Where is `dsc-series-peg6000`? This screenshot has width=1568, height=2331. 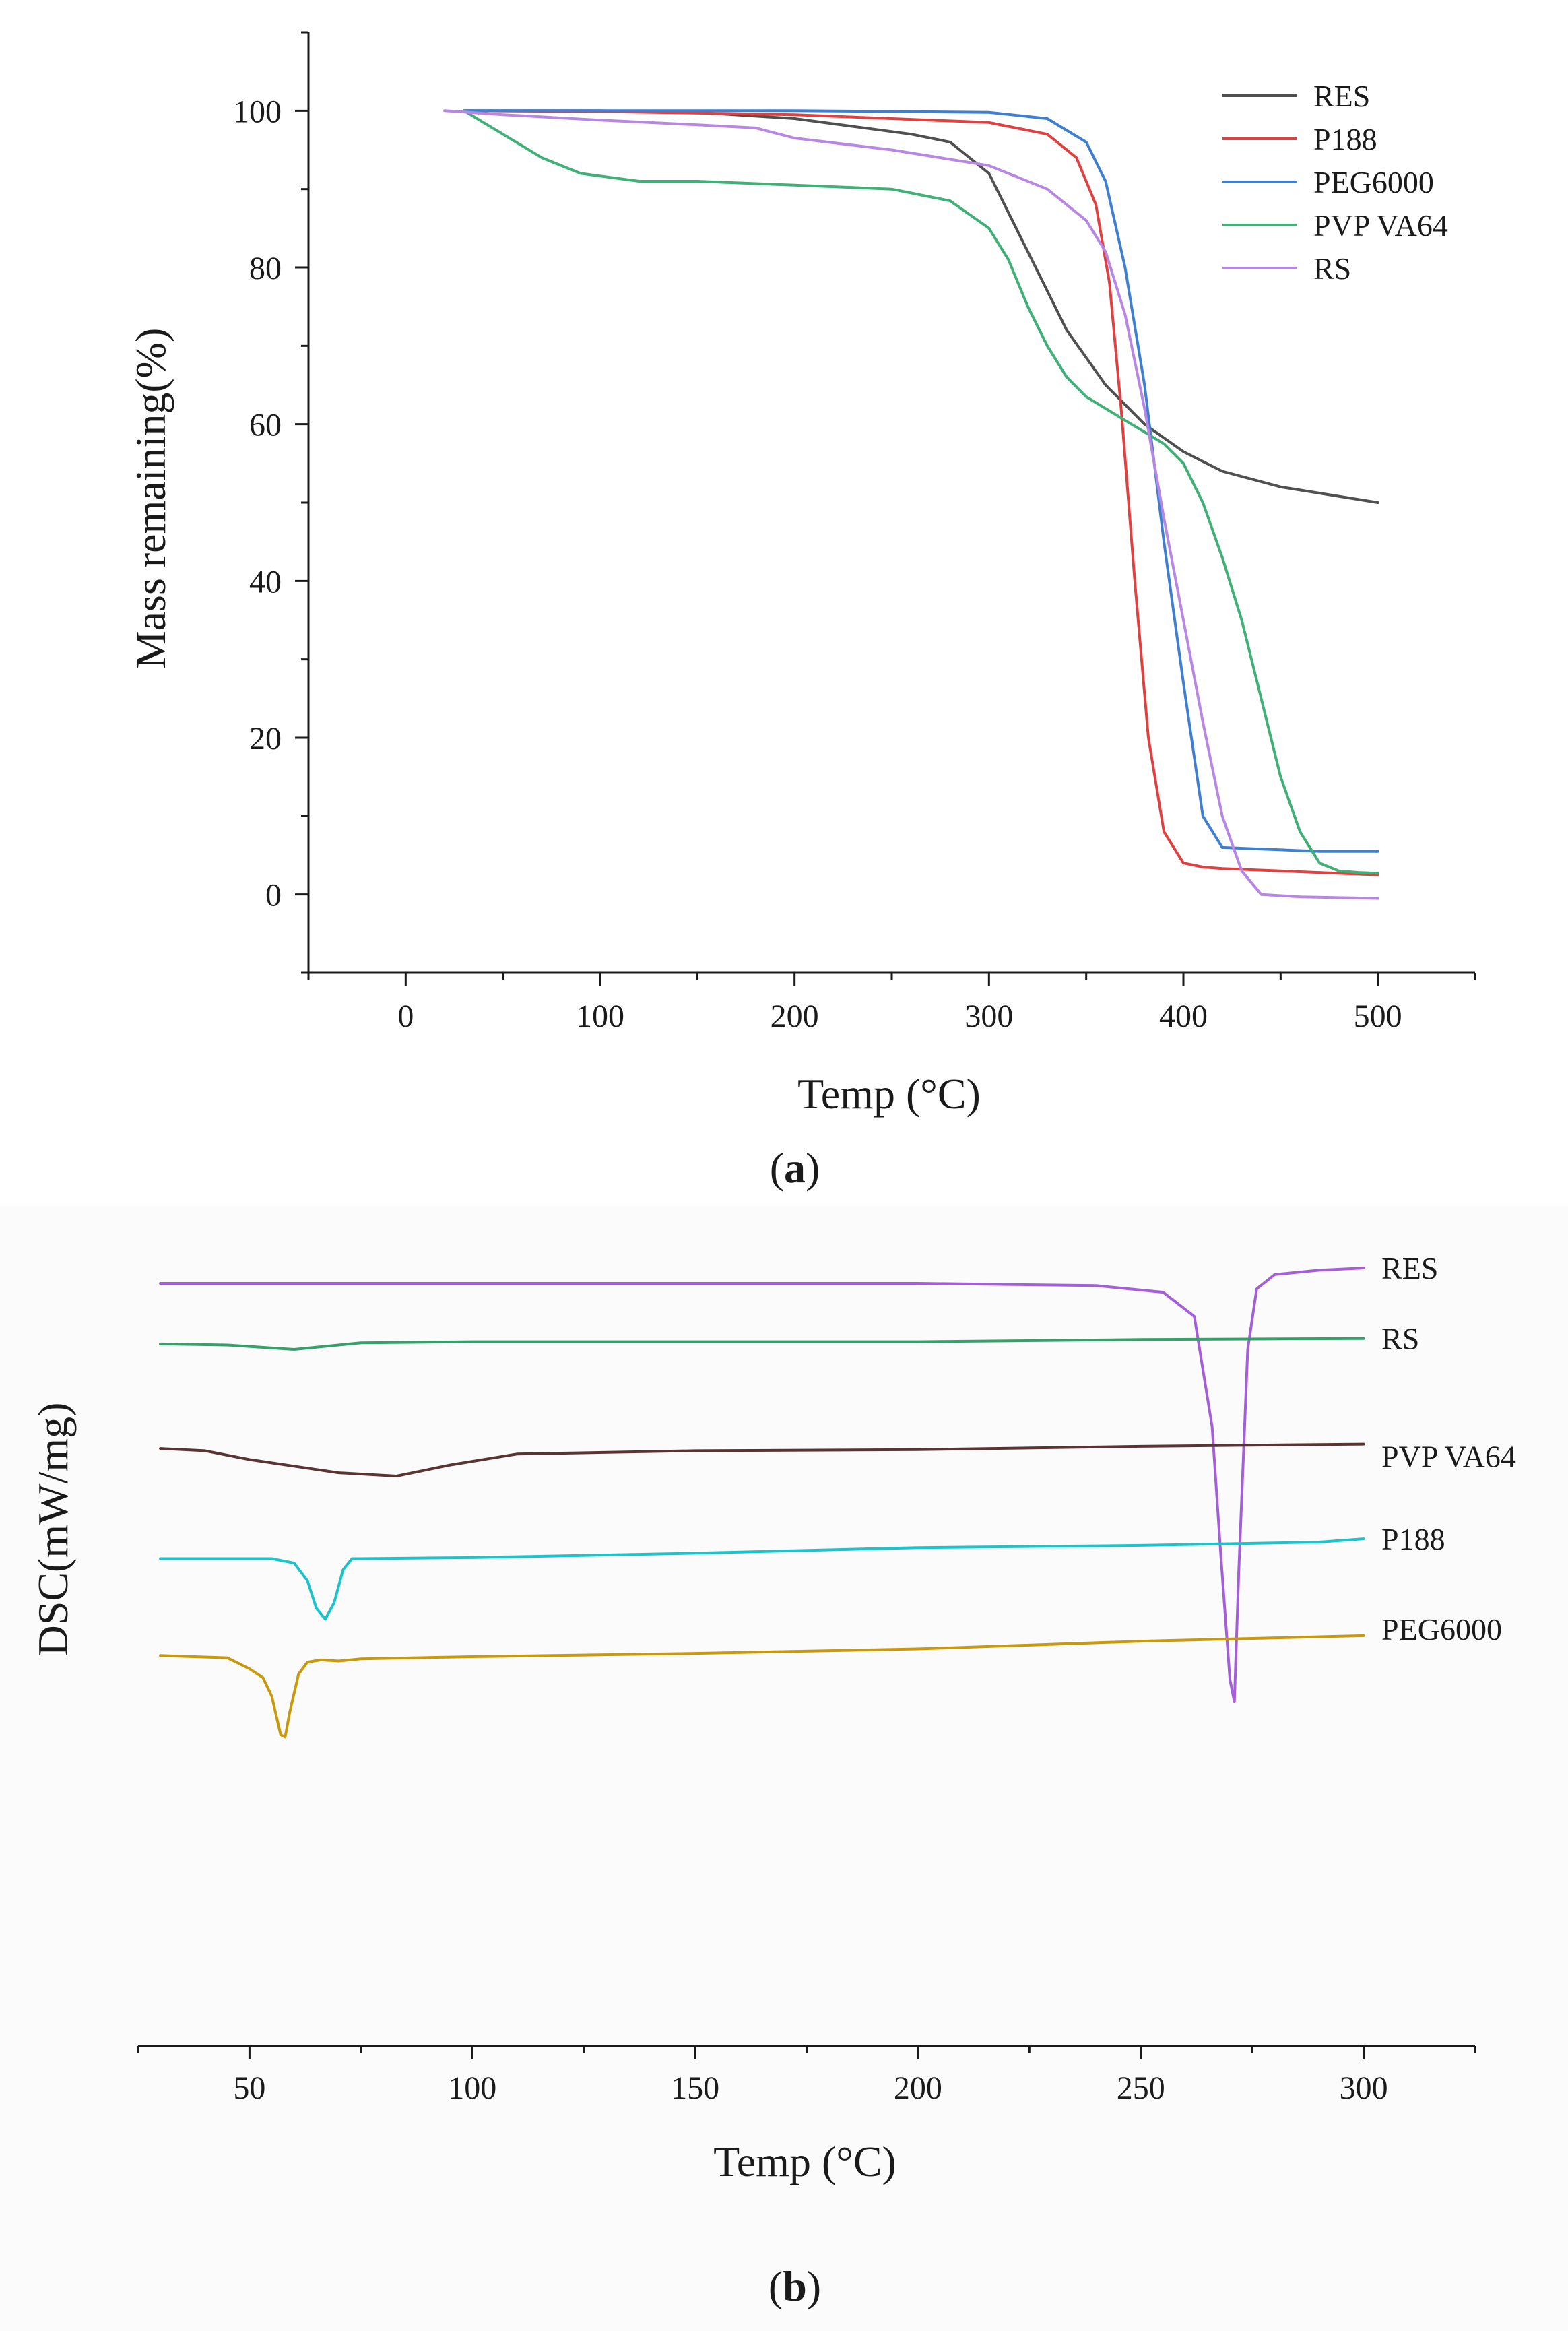
dsc-series-peg6000 is located at coordinates (762, 1686).